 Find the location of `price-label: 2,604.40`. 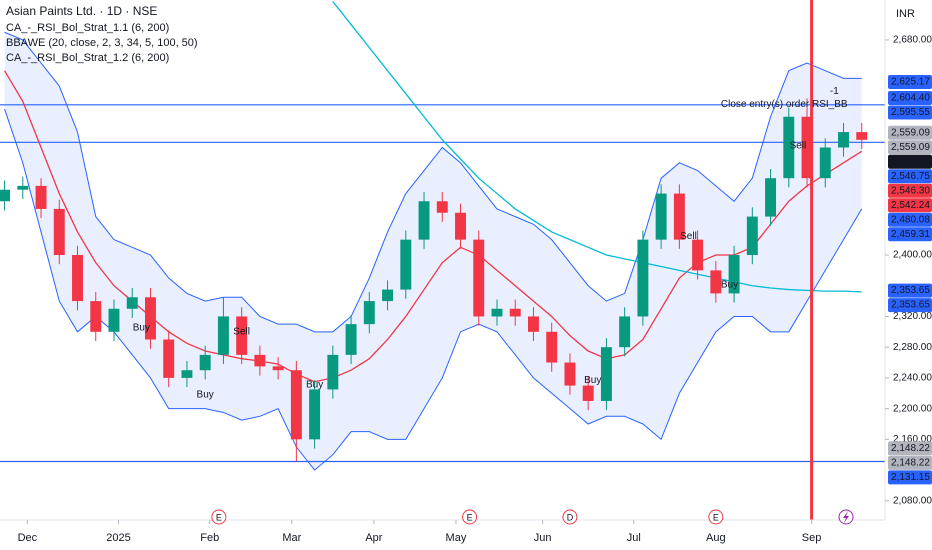

price-label: 2,604.40 is located at coordinates (910, 98).